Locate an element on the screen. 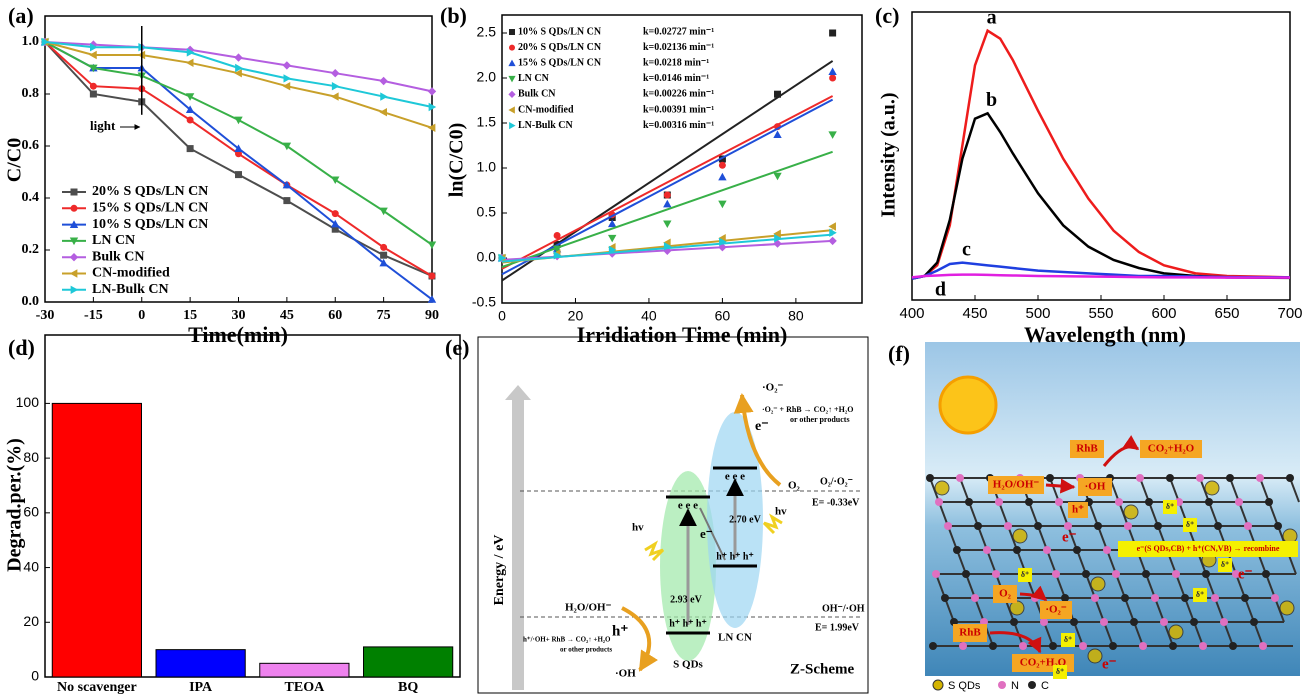 This screenshot has width=1311, height=700. x-tick-label: TEOA is located at coordinates (305, 687).